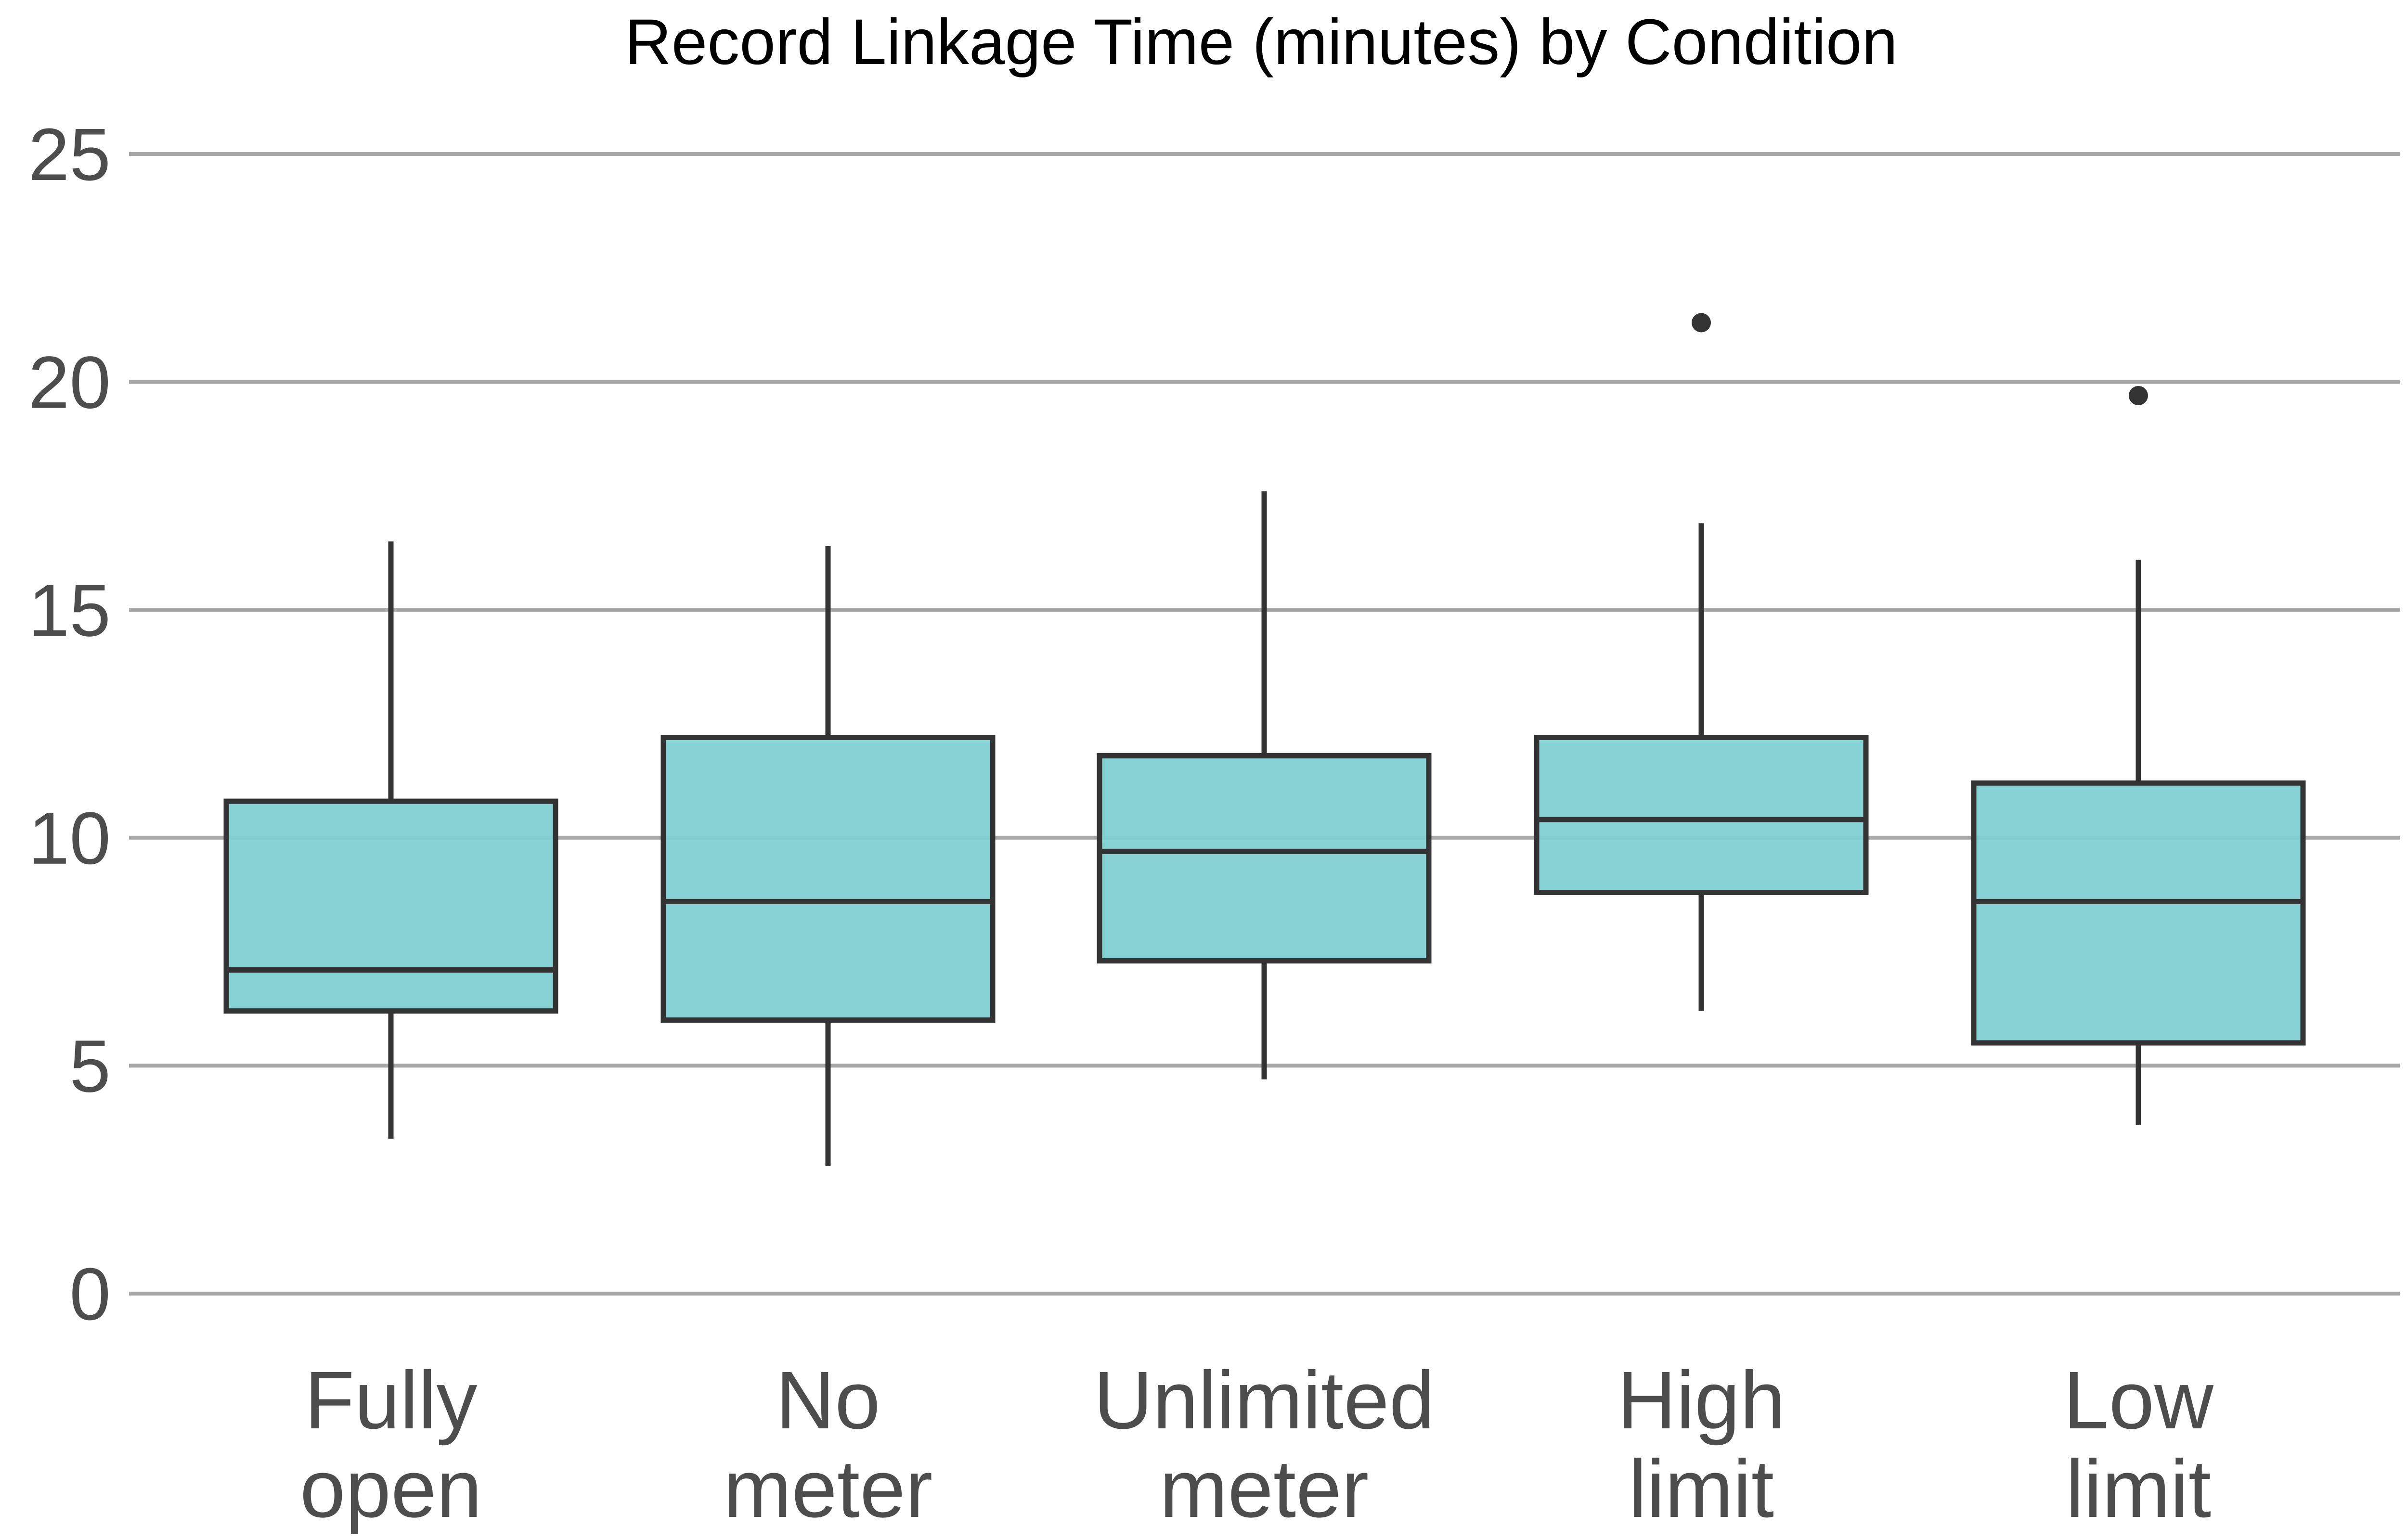 The width and height of the screenshot is (2407, 1540). I want to click on y-tick-label: 25, so click(69, 154).